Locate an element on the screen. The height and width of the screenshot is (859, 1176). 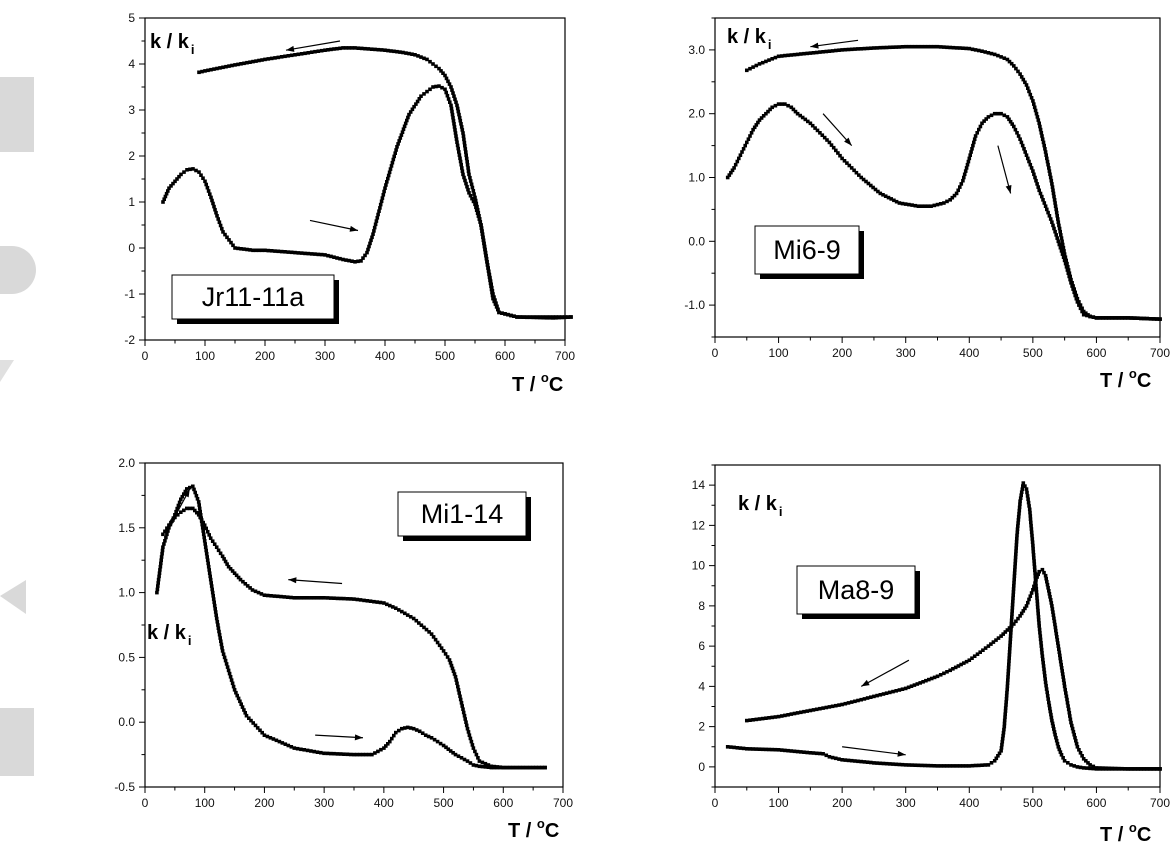
x-tick-label: 700 is located at coordinates (1160, 803).